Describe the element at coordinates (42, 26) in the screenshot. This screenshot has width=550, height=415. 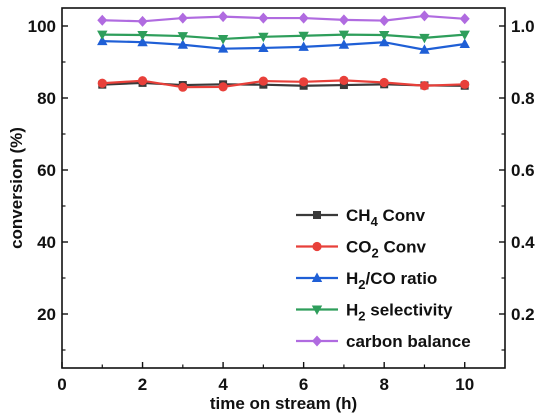
I see `y-tick-label-4: 100` at that location.